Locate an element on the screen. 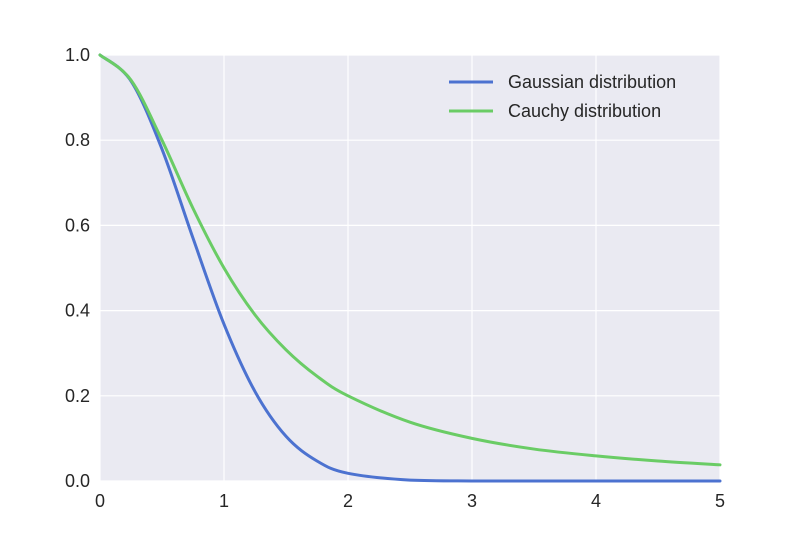 This screenshot has width=800, height=550. x-axis: 0 1 2 3 4 5 is located at coordinates (410, 501).